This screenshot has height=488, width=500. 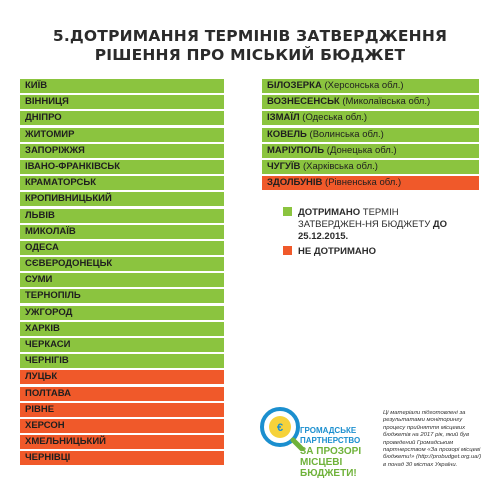 What do you see at coordinates (122, 199) in the screenshot?
I see `city-bar: КРОПИВНИЦЬКИЙ` at bounding box center [122, 199].